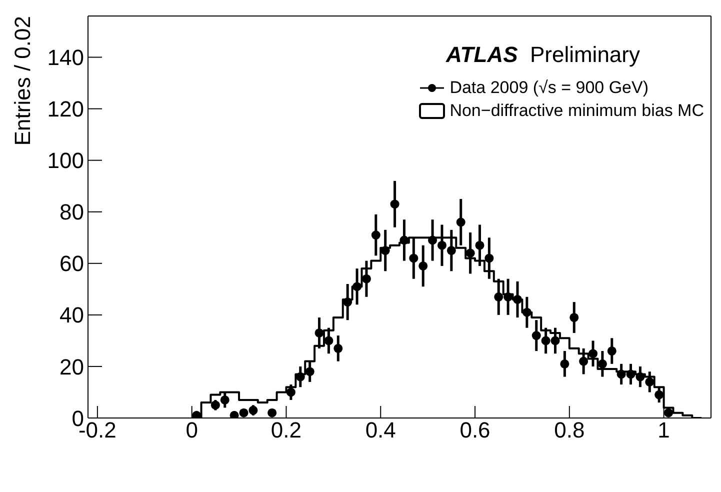 The image size is (721, 492). Describe the element at coordinates (72, 315) in the screenshot. I see `y-tick-label: 40` at that location.